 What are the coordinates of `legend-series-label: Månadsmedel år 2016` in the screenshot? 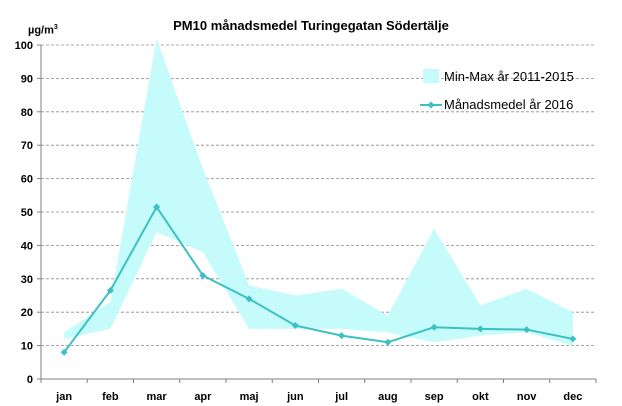 It's located at (508, 104).